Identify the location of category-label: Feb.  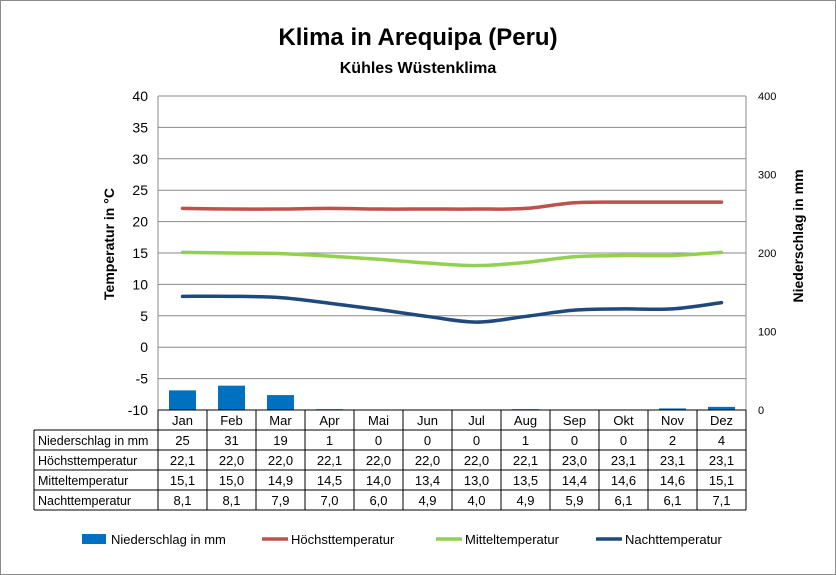
(231, 420).